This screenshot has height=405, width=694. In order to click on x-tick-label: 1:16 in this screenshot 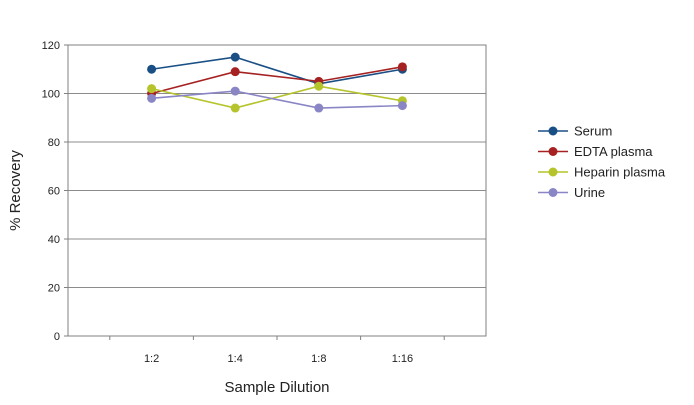, I will do `click(402, 359)`.